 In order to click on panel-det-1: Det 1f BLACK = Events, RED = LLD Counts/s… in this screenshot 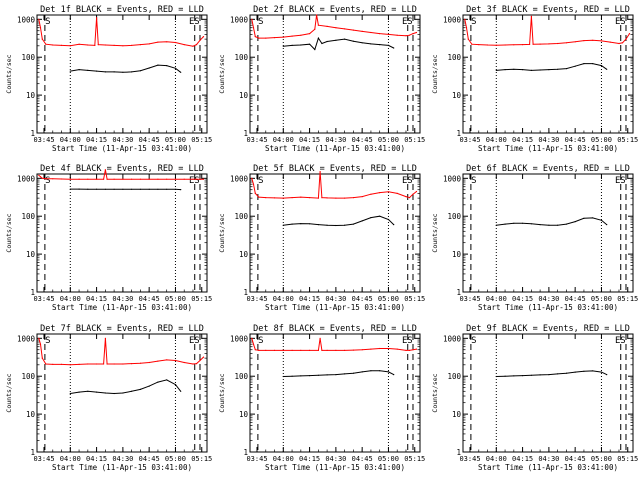, I will do `click(108, 79)`.